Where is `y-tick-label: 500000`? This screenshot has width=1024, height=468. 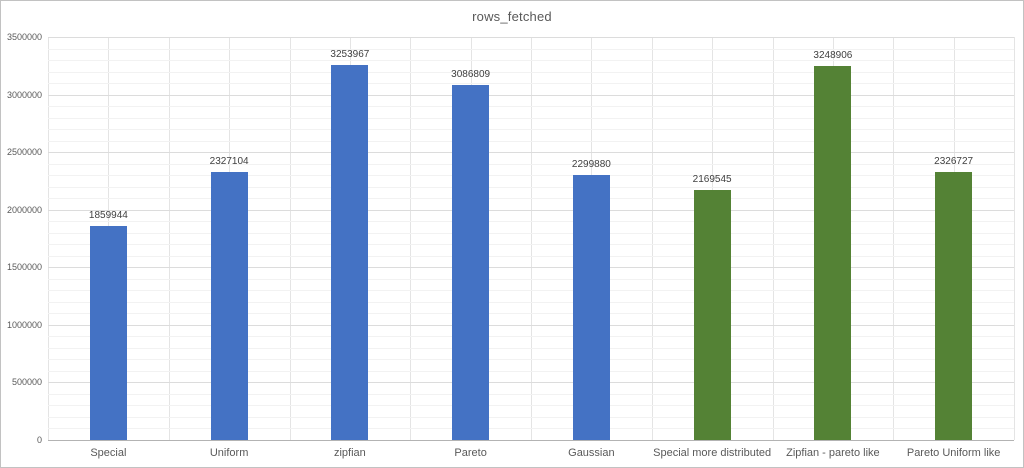
y-tick-label: 500000 is located at coordinates (26, 382).